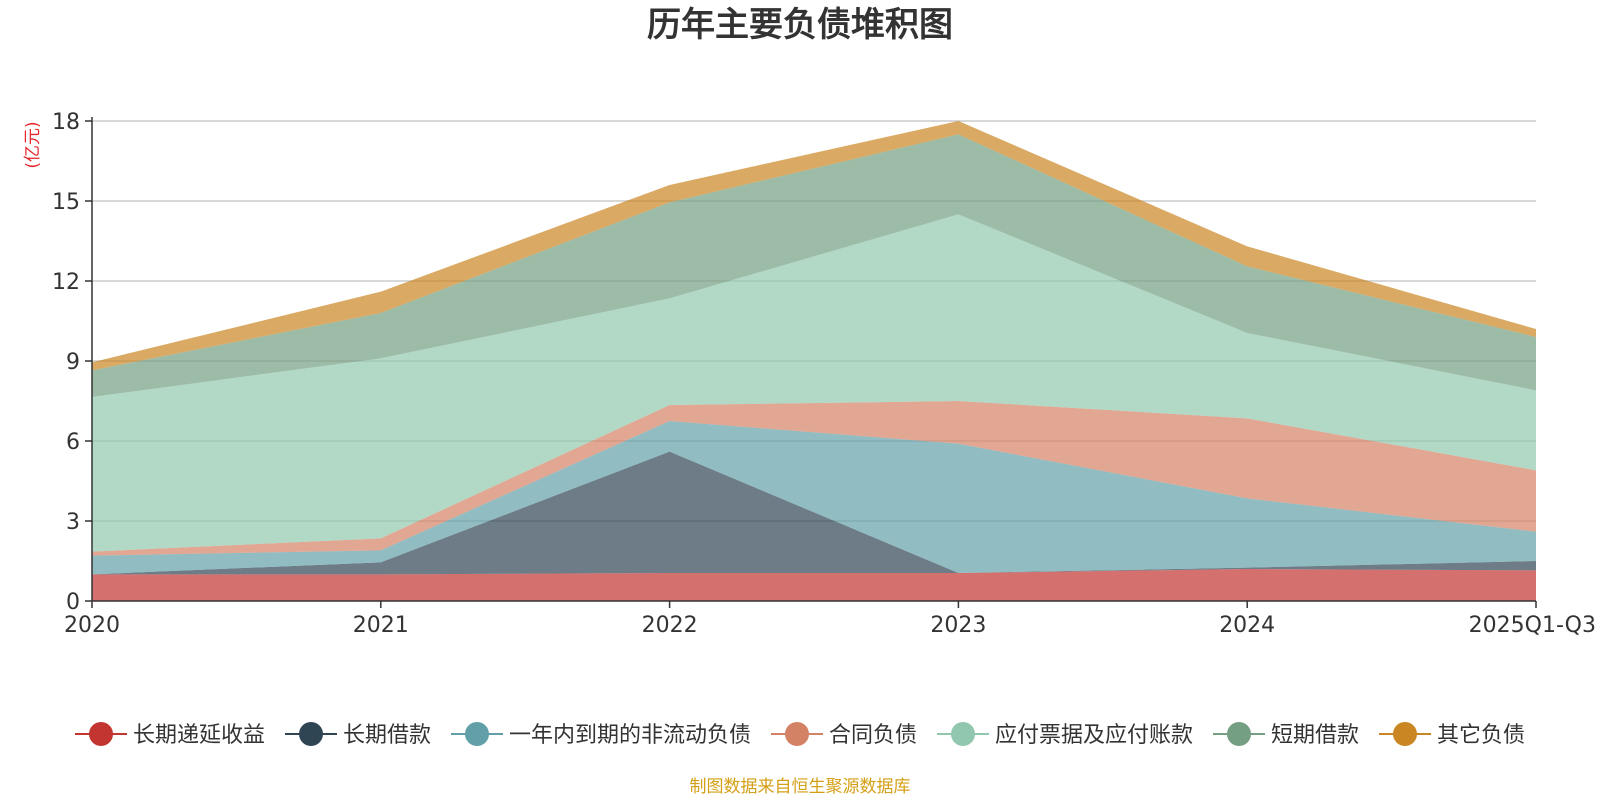  Describe the element at coordinates (1532, 625) in the screenshot. I see `x-tick-label: 2025Q1-Q3` at that location.